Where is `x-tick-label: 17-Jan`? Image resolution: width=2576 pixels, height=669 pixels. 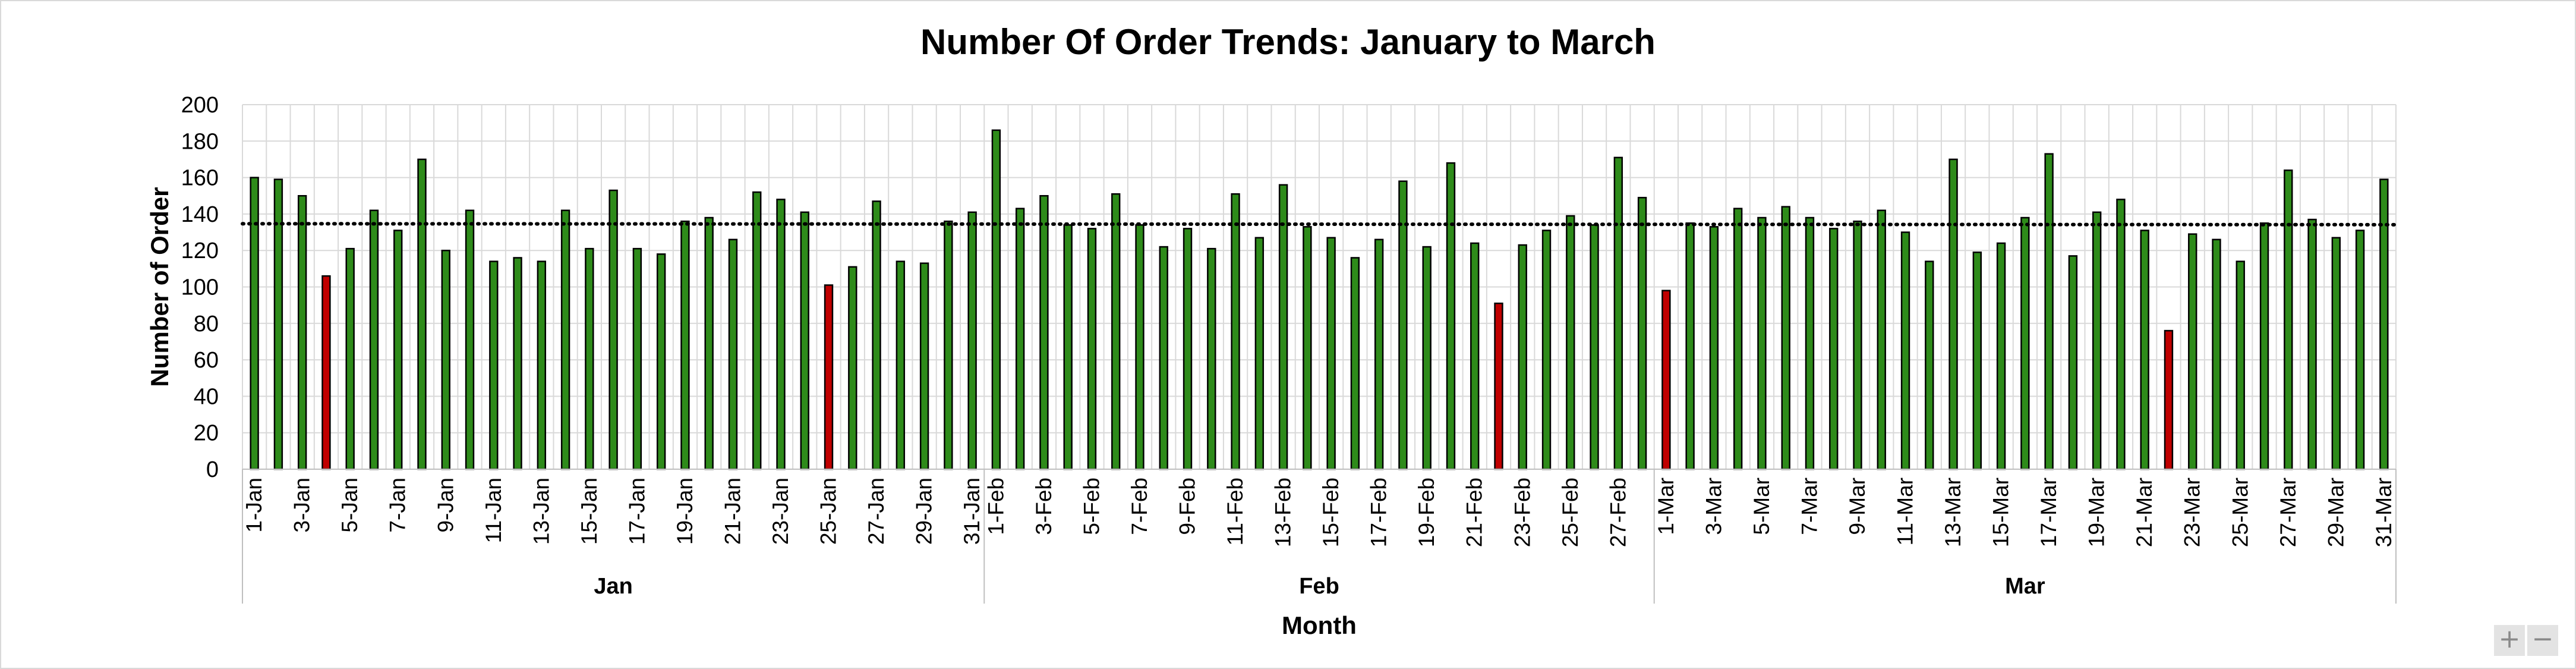 x-tick-label: 17-Jan is located at coordinates (637, 511).